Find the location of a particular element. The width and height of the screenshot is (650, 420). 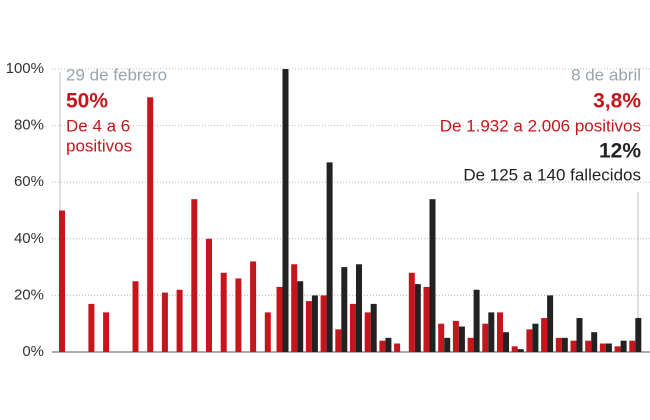

annotation-percent: 50% is located at coordinates (87, 101).